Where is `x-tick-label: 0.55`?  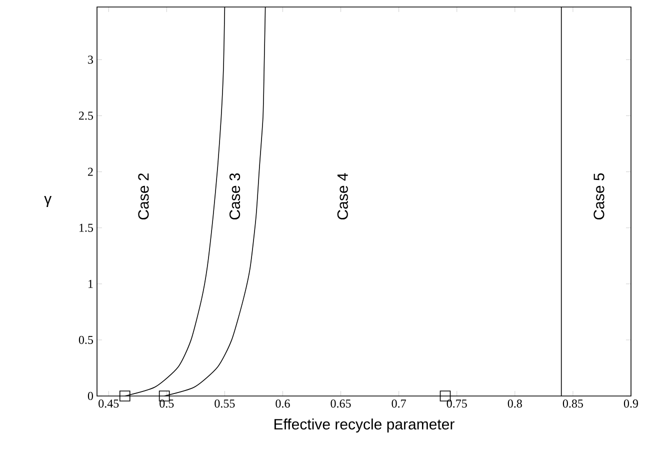
x-tick-label: 0.55 is located at coordinates (224, 404).